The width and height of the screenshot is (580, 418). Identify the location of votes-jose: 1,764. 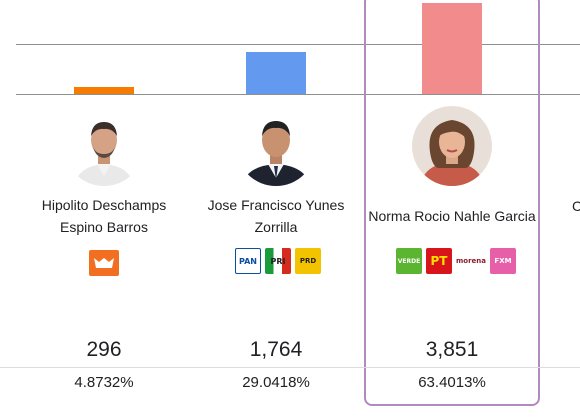
(276, 349).